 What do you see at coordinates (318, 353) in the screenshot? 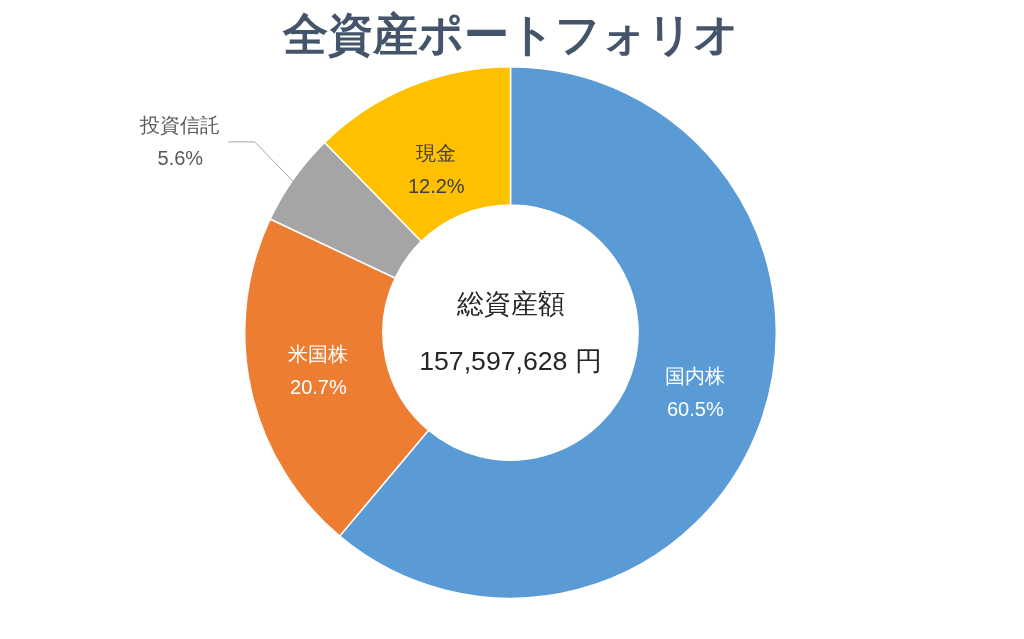
I see `slice-label: 米国株` at bounding box center [318, 353].